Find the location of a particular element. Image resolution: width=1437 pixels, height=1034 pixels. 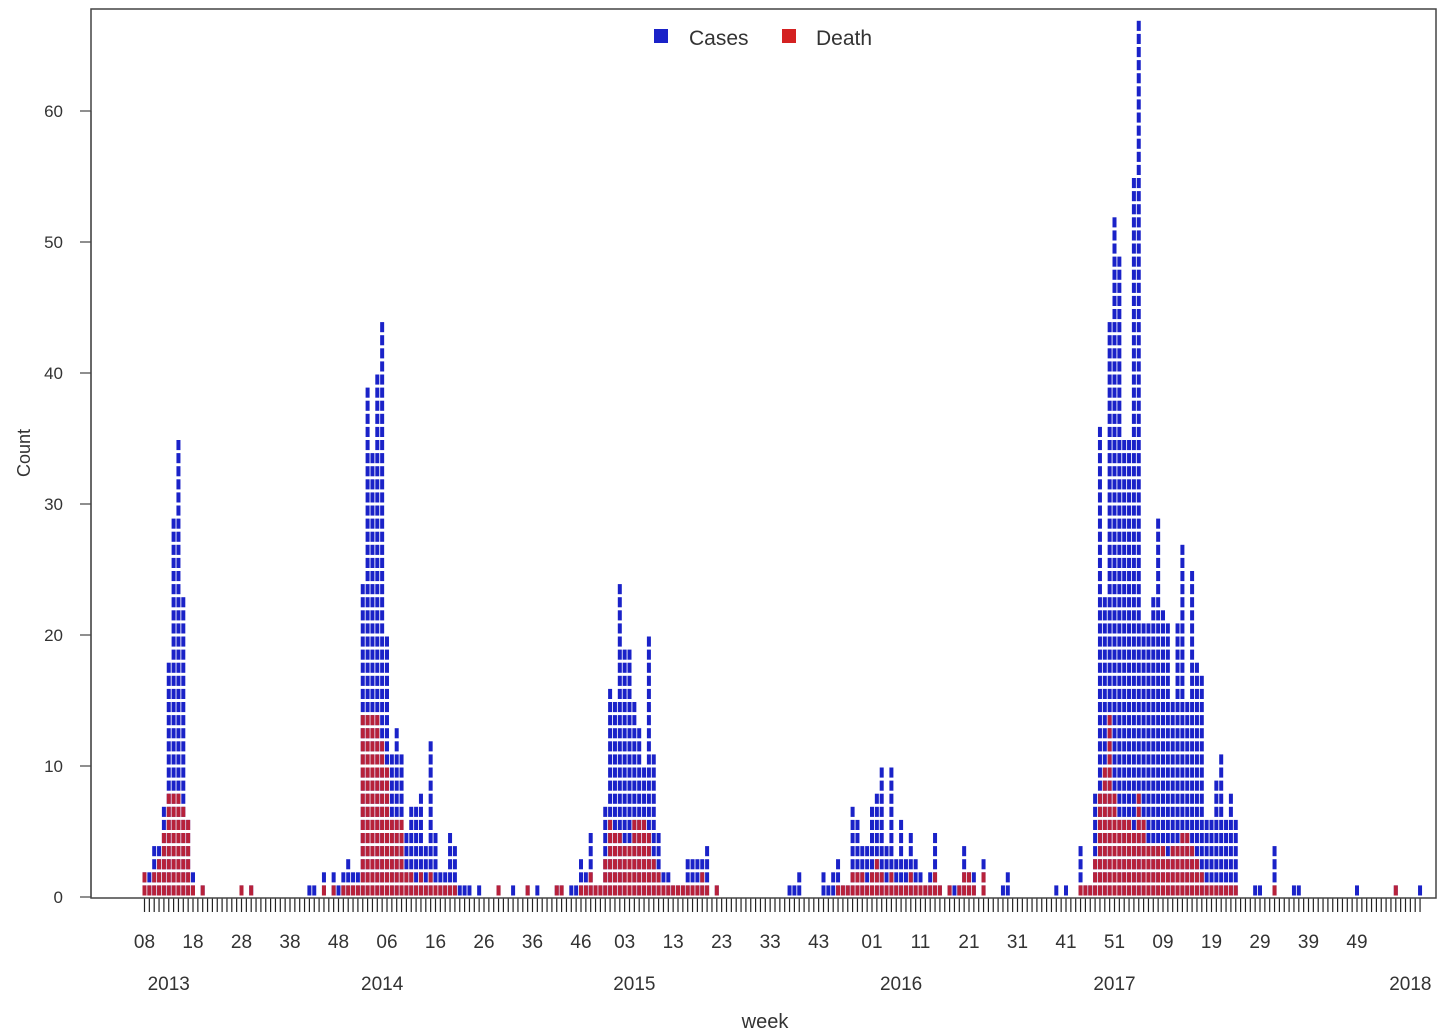

x-tick-label-2015-33: 33 is located at coordinates (770, 942).